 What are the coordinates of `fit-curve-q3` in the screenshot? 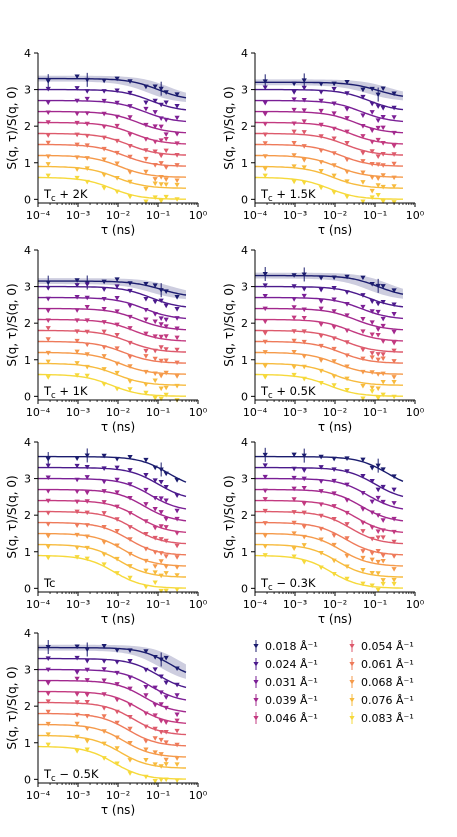 It's located at (329, 493).